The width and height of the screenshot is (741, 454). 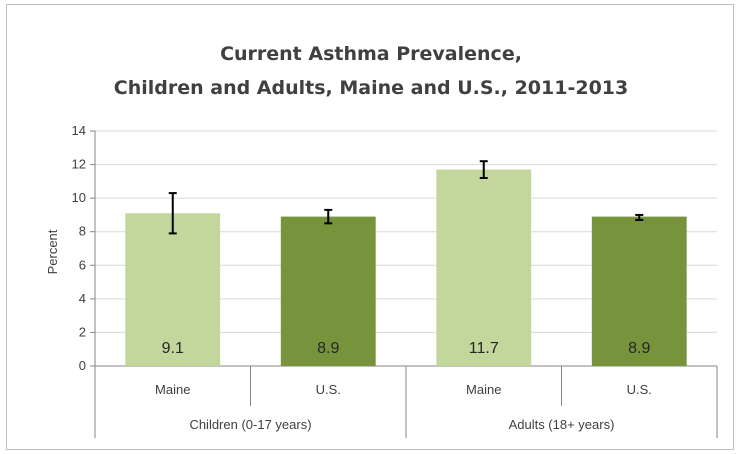 I want to click on chart-title-line-1: Current Asthma Prevalence,, so click(x=371, y=54).